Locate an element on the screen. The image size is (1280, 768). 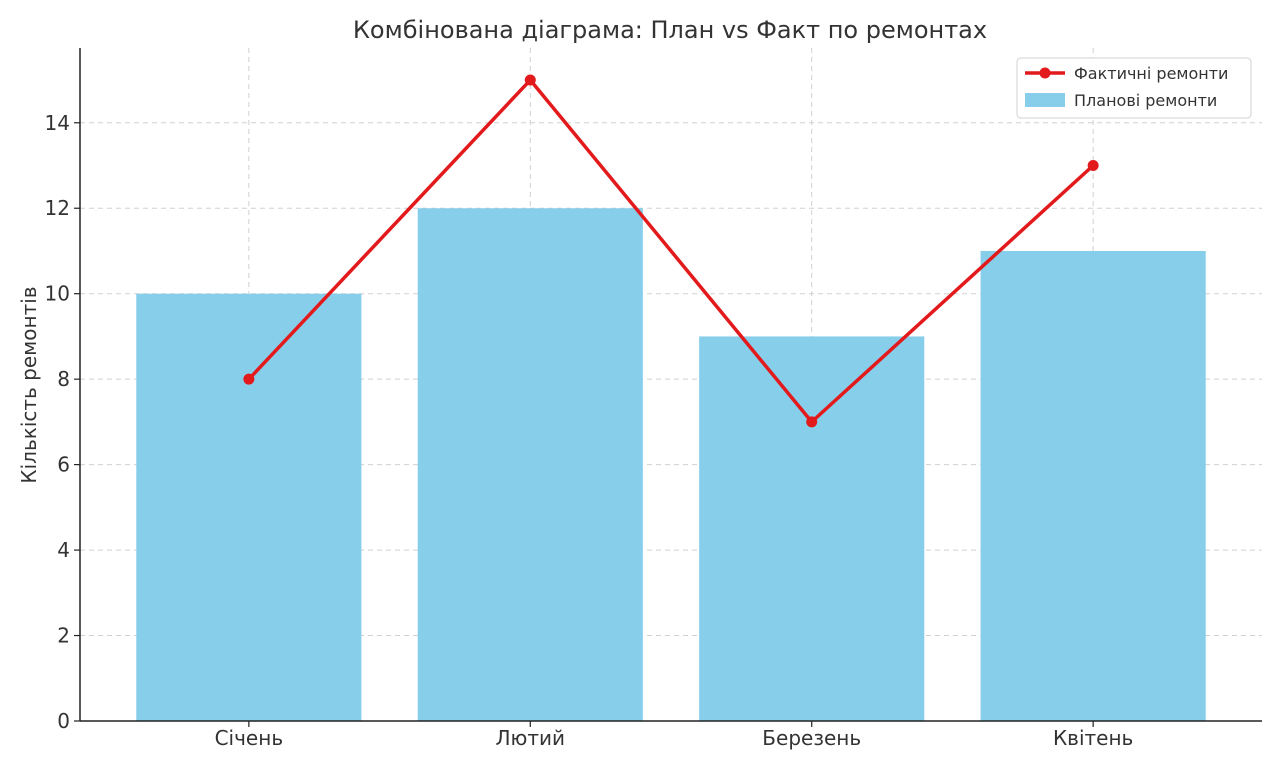
y-tick-label: 2 is located at coordinates (63, 636).